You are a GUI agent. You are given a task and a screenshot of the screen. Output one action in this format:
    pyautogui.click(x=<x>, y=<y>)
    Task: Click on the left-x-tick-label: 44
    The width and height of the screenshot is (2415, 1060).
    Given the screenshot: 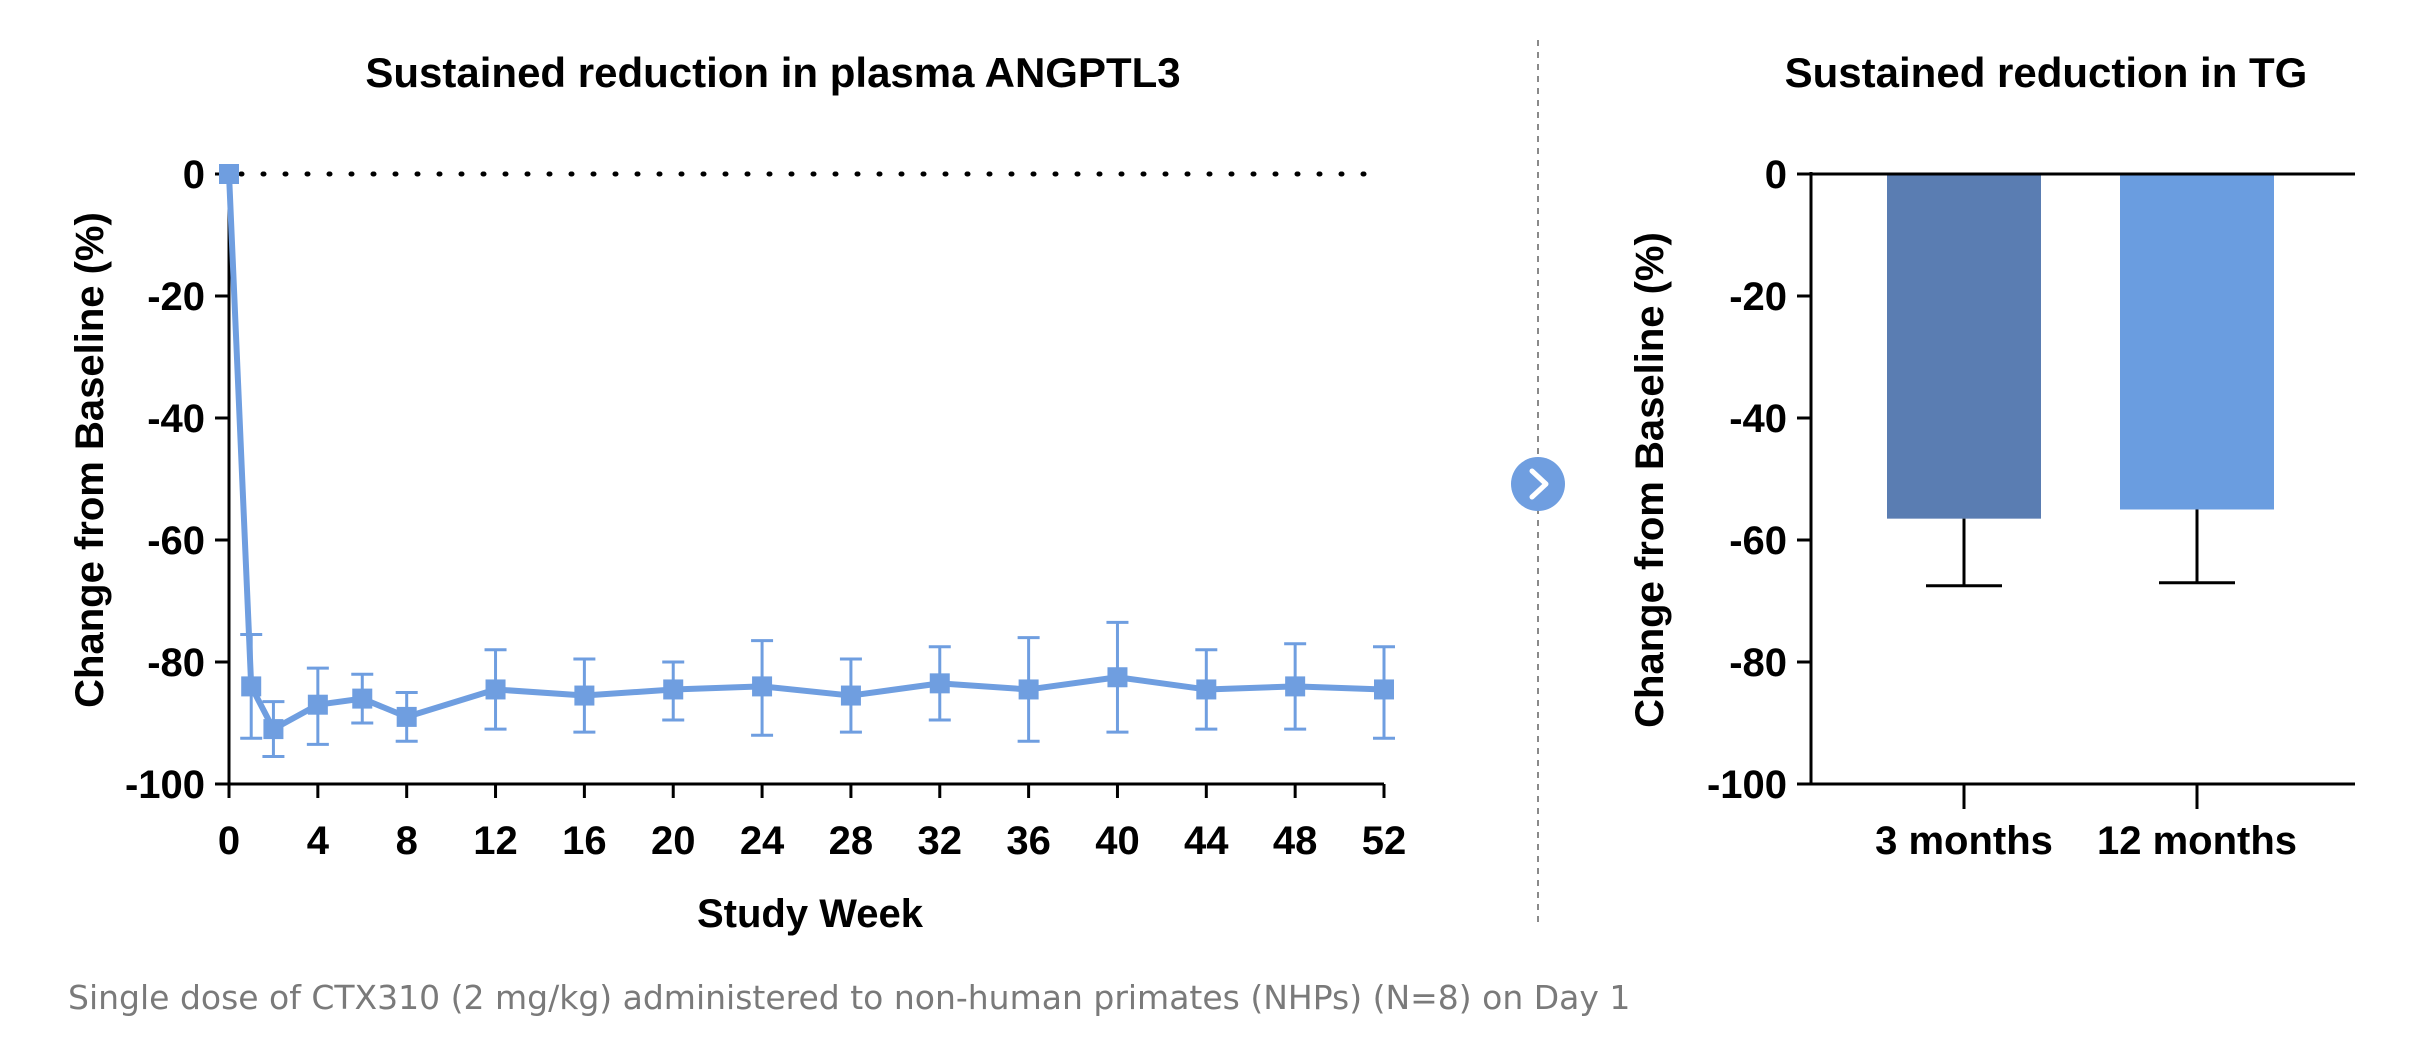 What is the action you would take?
    pyautogui.click(x=1206, y=841)
    